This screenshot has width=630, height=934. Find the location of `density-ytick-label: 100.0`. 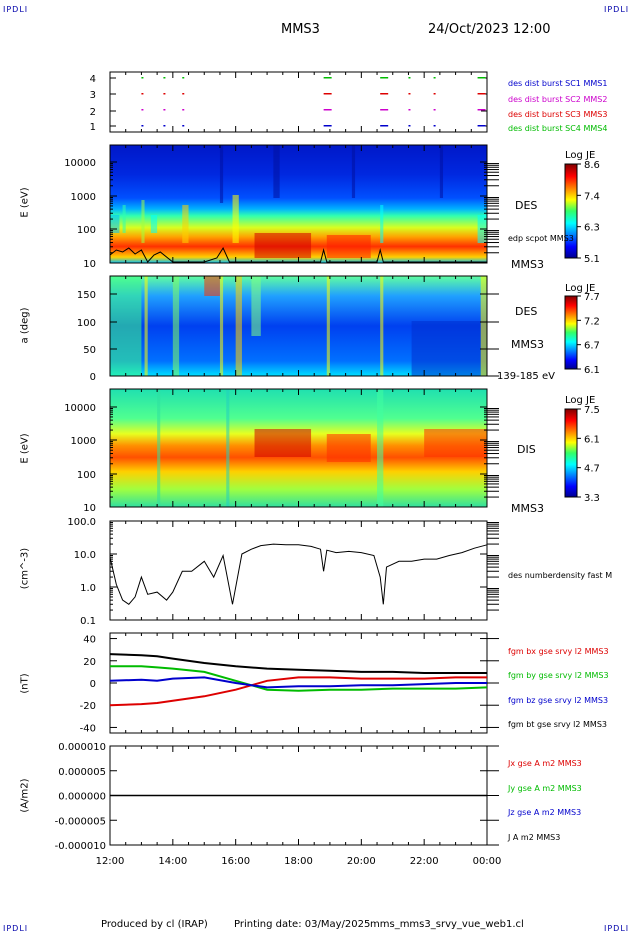

density-ytick-label: 100.0 is located at coordinates (81, 522).